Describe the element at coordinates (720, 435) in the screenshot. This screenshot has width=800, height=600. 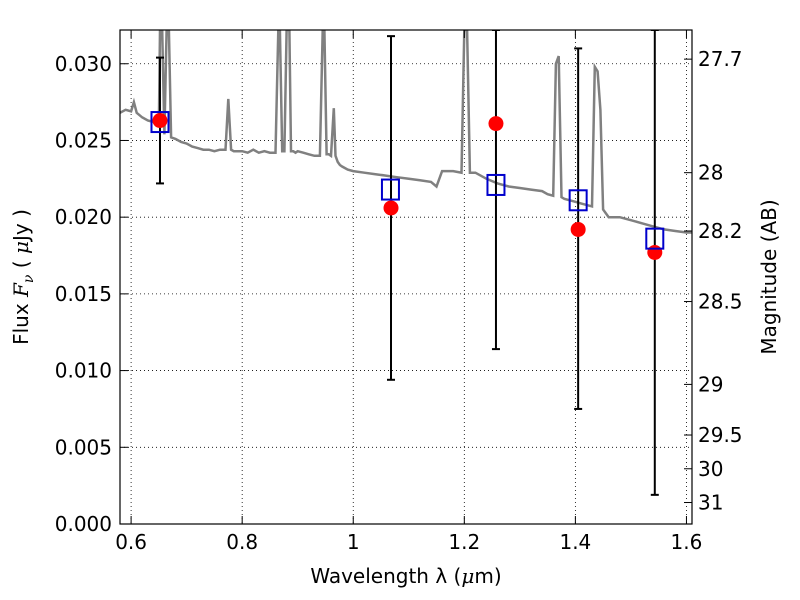
I see `y2-tick-label: 29.5` at that location.